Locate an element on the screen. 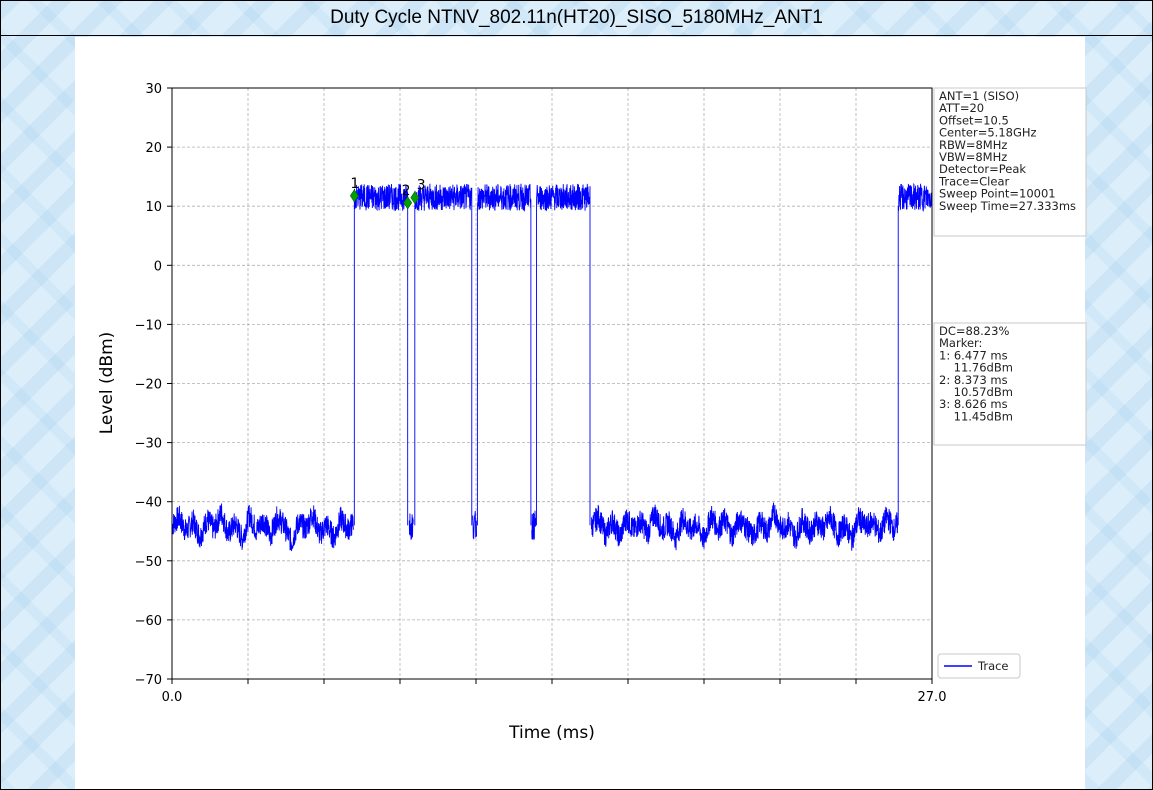 This screenshot has height=790, width=1153. marker-label: 2 is located at coordinates (406, 191).